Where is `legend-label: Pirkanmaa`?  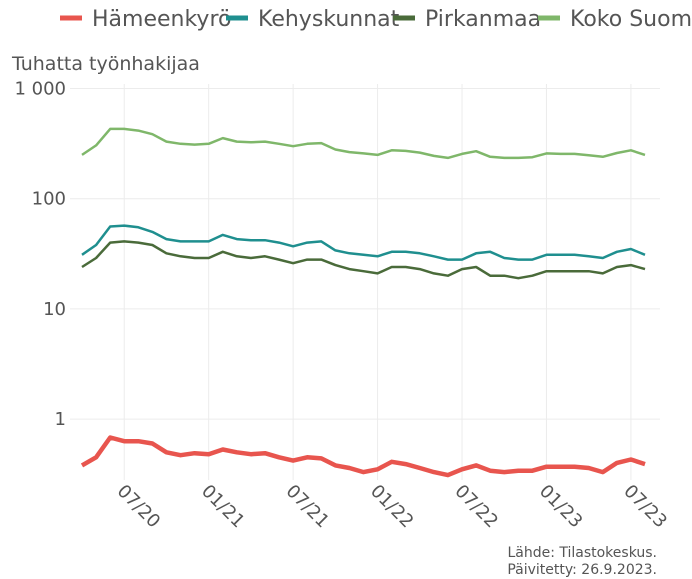 legend-label: Pirkanmaa is located at coordinates (483, 19).